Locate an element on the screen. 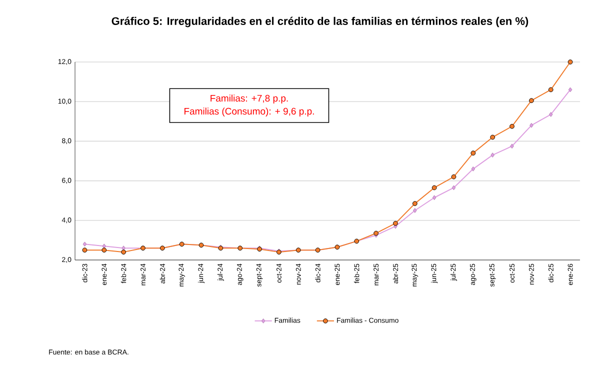  annotation: Familias (Consumo): + 9,6 p.p. is located at coordinates (249, 112).